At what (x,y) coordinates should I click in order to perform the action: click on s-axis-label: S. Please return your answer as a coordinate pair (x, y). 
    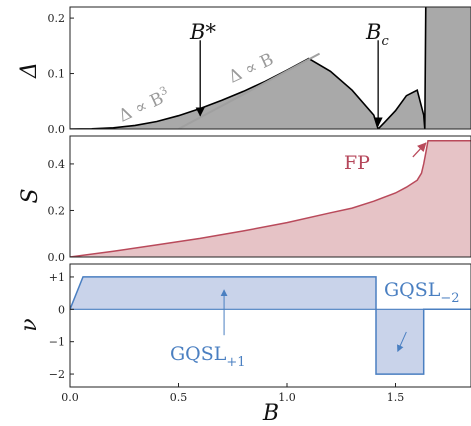
    Looking at the image, I should click on (30, 195).